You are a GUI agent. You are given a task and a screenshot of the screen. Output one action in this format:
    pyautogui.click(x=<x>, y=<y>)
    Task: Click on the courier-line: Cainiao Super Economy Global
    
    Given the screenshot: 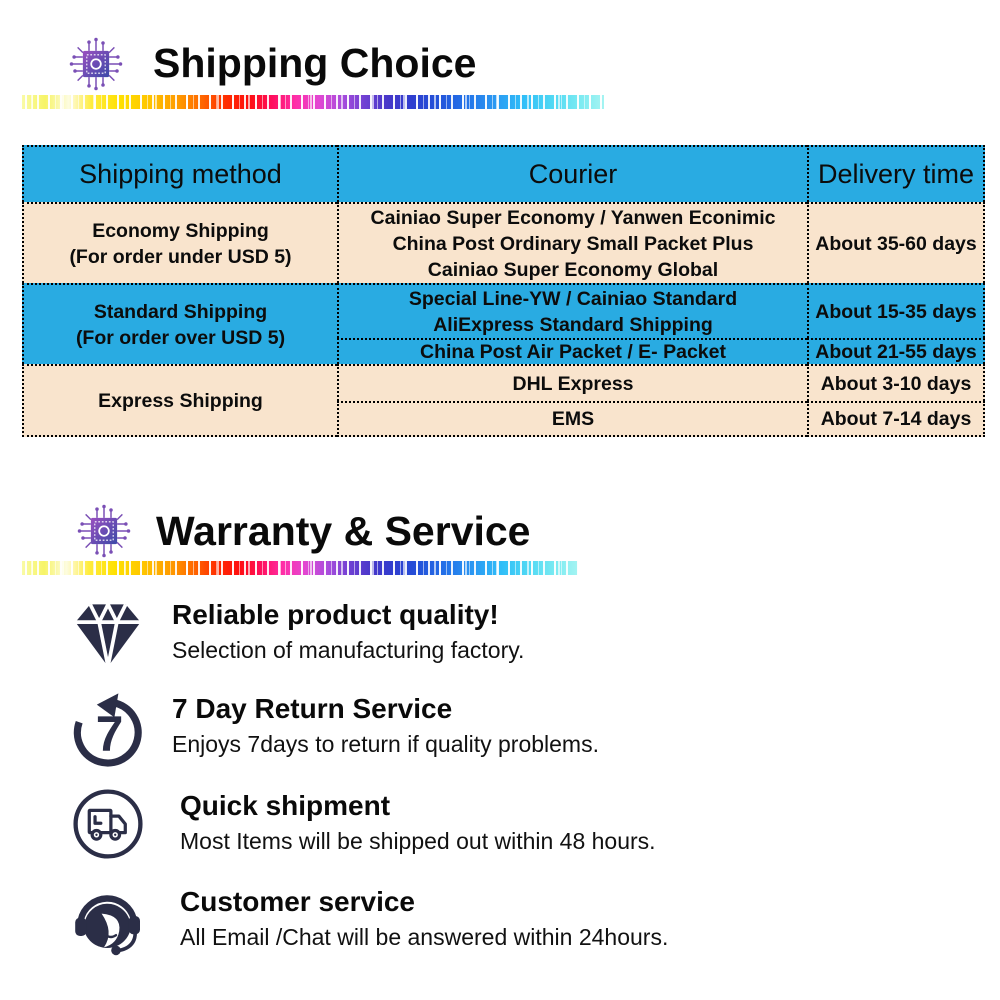 What is the action you would take?
    pyautogui.click(x=573, y=269)
    